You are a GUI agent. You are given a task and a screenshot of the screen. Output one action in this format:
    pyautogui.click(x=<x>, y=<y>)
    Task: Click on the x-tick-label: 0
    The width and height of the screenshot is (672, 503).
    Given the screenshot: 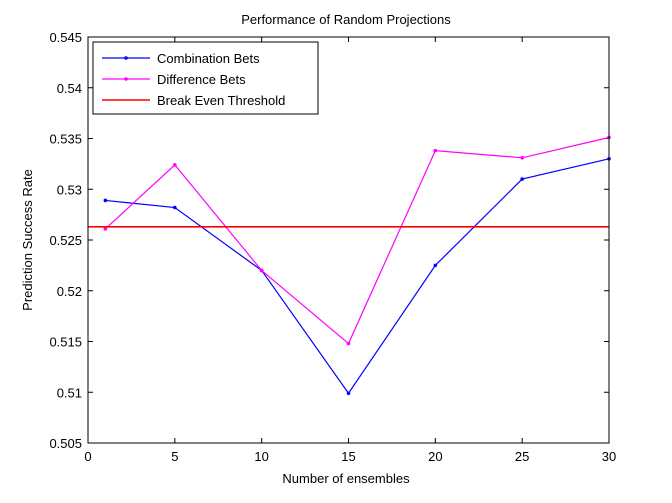 What is the action you would take?
    pyautogui.click(x=87, y=456)
    